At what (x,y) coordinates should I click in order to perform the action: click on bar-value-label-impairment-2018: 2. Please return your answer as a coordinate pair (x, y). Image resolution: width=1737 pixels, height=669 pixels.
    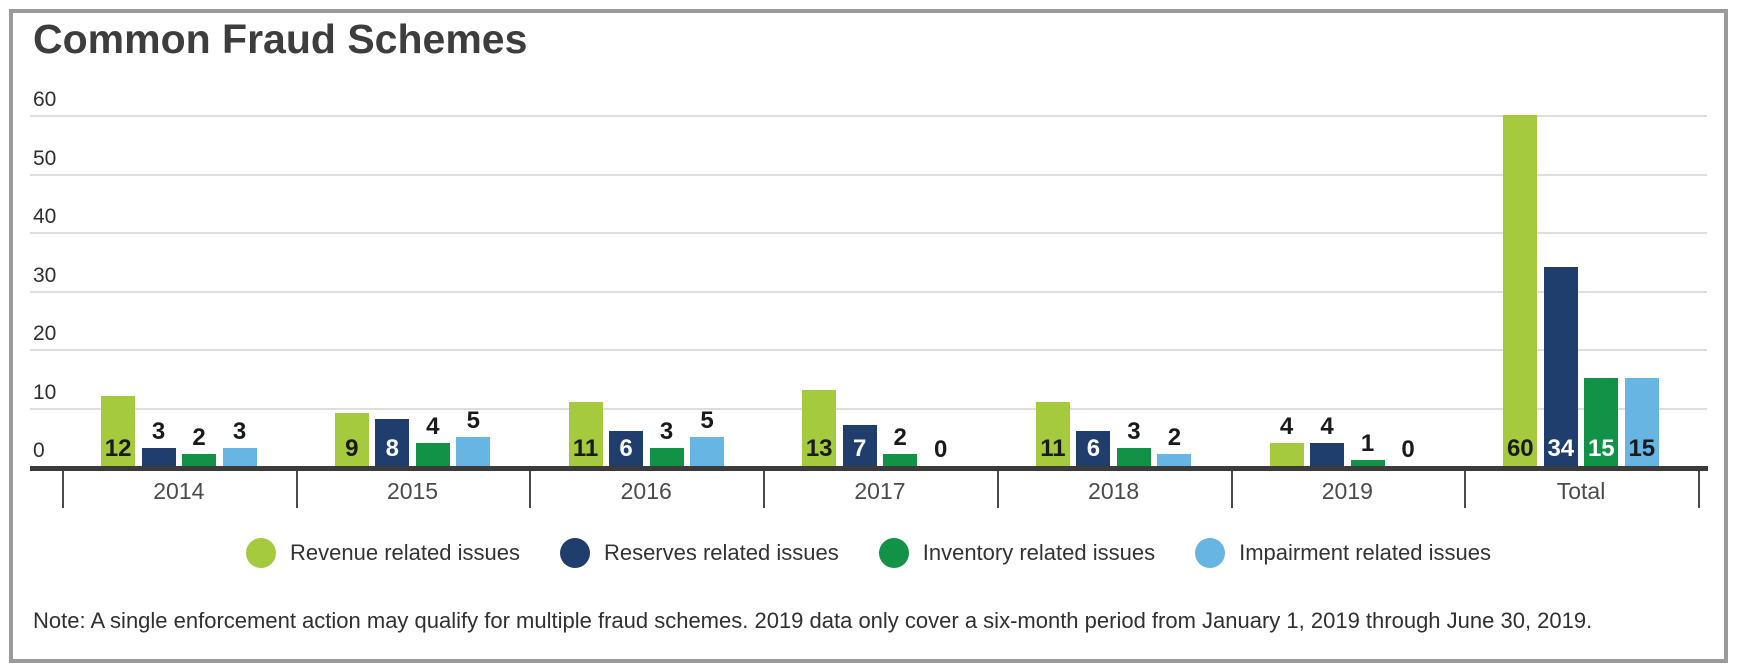
    Looking at the image, I should click on (1174, 437).